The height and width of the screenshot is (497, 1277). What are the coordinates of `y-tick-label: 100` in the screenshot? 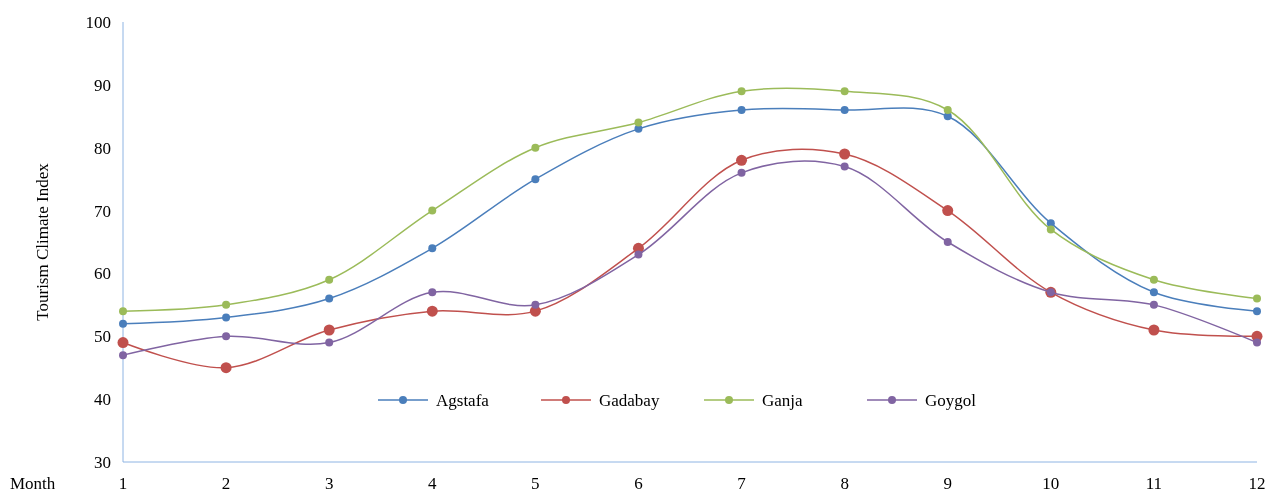 It's located at (98, 22).